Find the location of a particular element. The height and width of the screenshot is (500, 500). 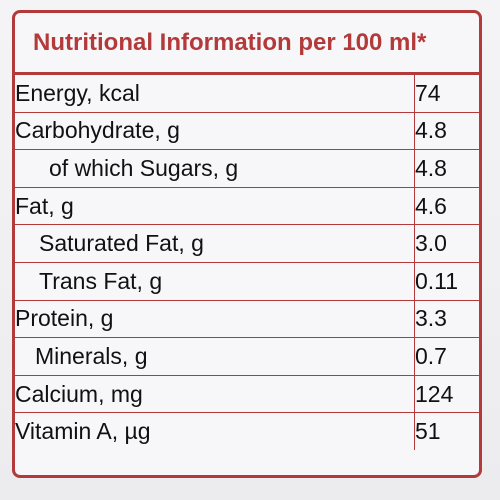

row-label: Calcium, mg is located at coordinates (215, 394).